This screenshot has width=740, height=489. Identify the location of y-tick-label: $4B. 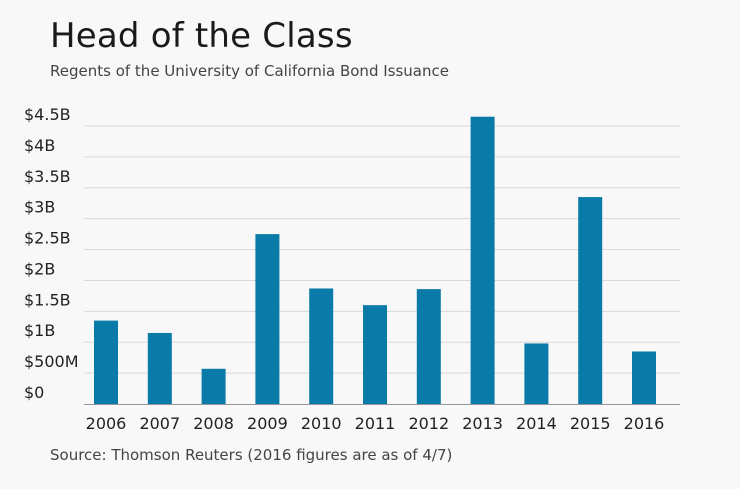
(39, 145).